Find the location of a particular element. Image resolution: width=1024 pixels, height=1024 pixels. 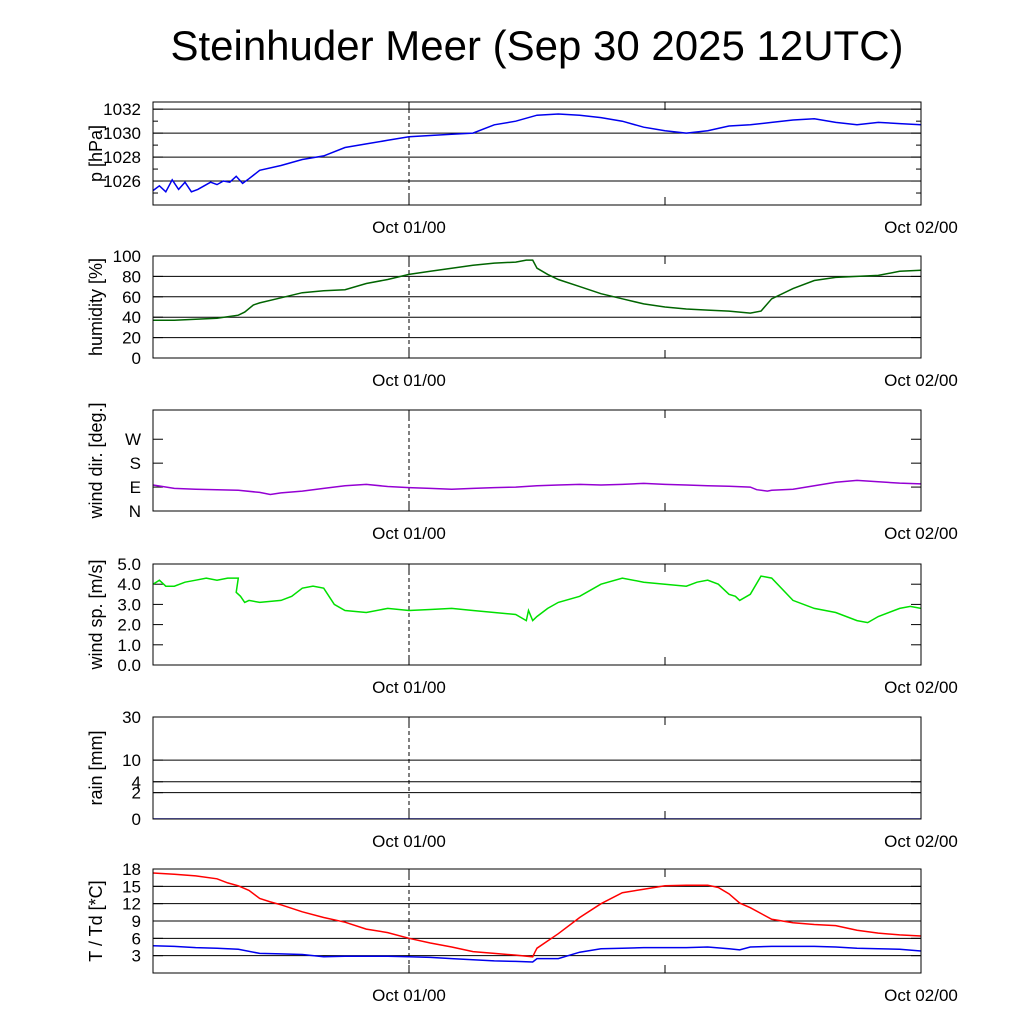

y-tick-label: 1032 is located at coordinates (122, 109).